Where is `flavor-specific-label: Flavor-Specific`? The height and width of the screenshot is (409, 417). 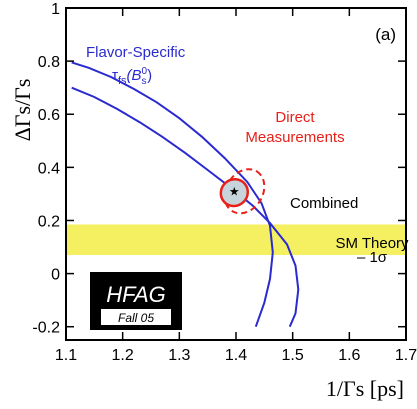 flavor-specific-label: Flavor-Specific is located at coordinates (136, 52).